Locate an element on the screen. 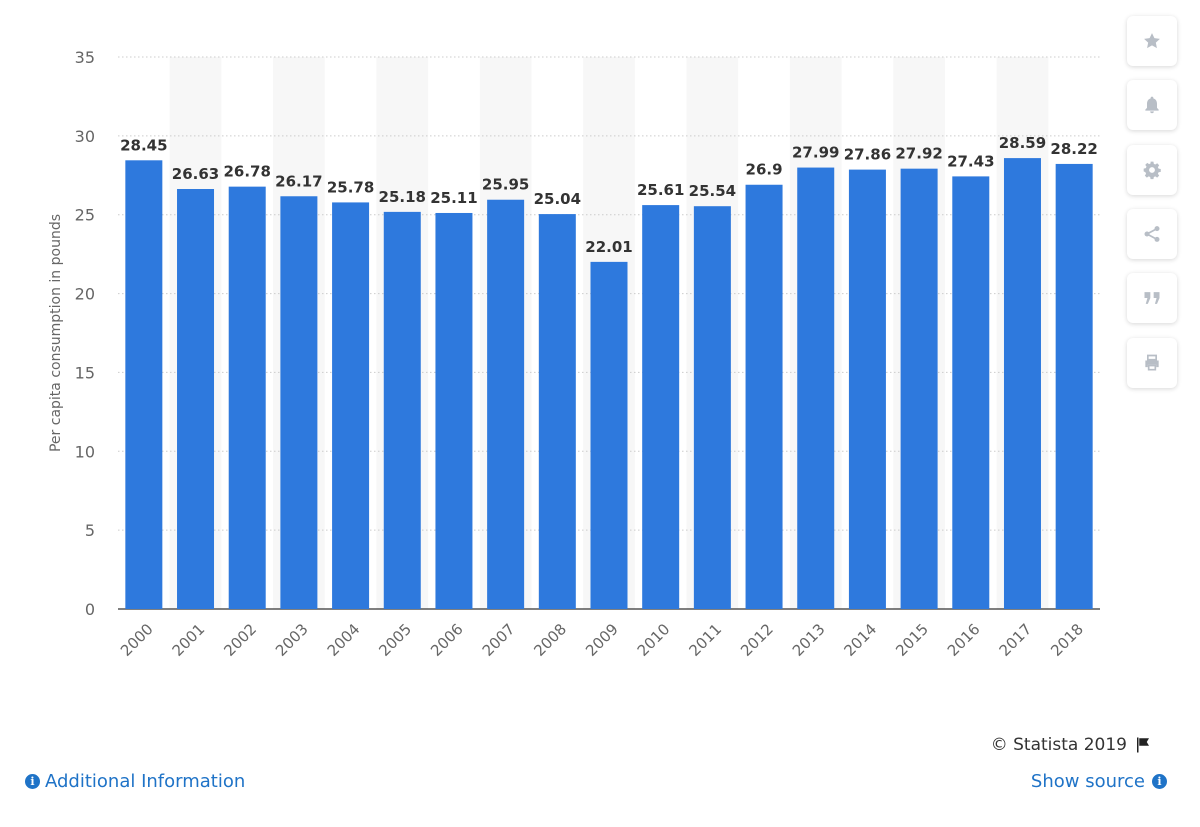  cite-button is located at coordinates (1152, 298).